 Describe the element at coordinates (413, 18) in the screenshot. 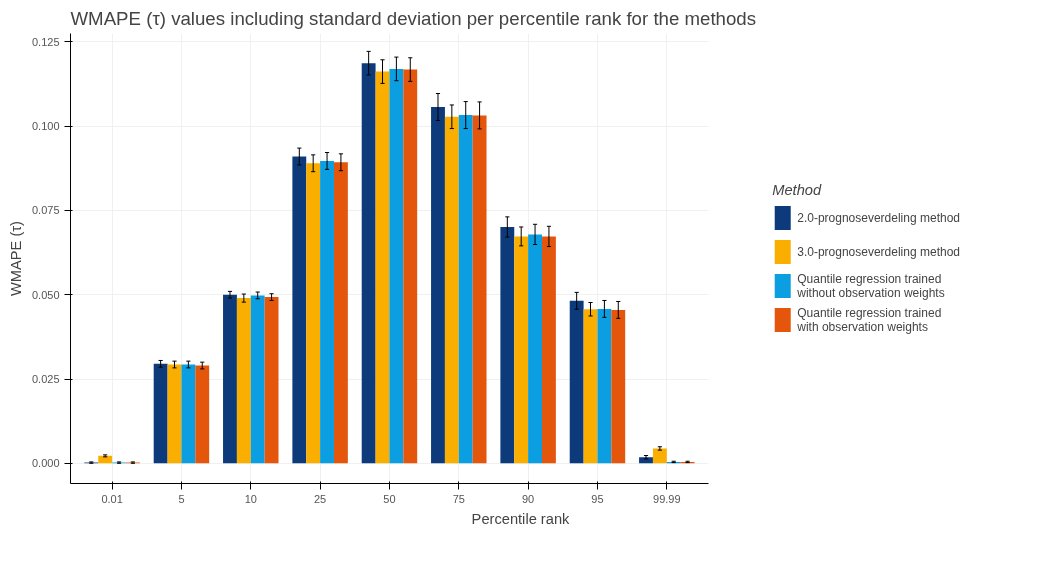

I see `chart-title: WMAPE (τ) values including standard deviation per percentile rank for the methods` at that location.